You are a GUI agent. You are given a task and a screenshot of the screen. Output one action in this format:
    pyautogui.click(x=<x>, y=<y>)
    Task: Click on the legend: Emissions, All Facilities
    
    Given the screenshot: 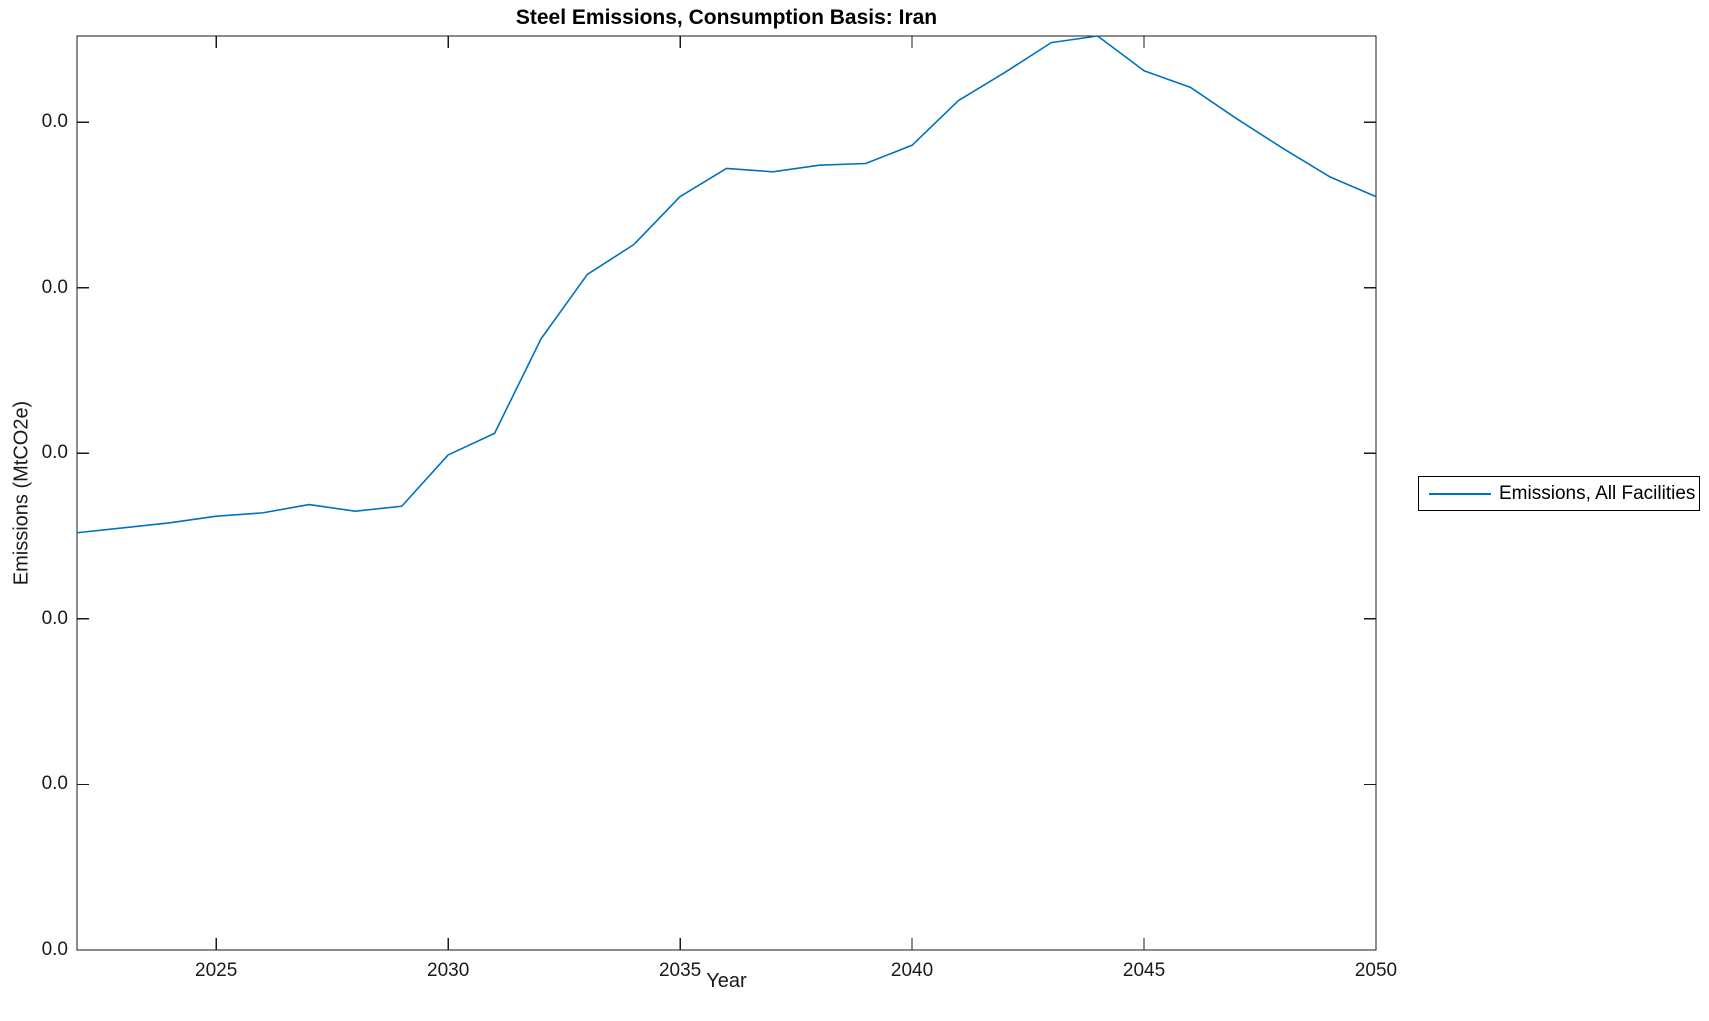 What is the action you would take?
    pyautogui.click(x=1559, y=493)
    